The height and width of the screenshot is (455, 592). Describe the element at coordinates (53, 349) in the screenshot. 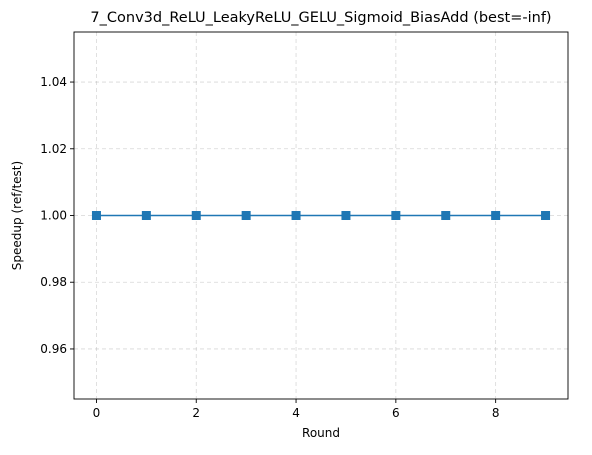

I see `y-tick-label: 0.96` at that location.